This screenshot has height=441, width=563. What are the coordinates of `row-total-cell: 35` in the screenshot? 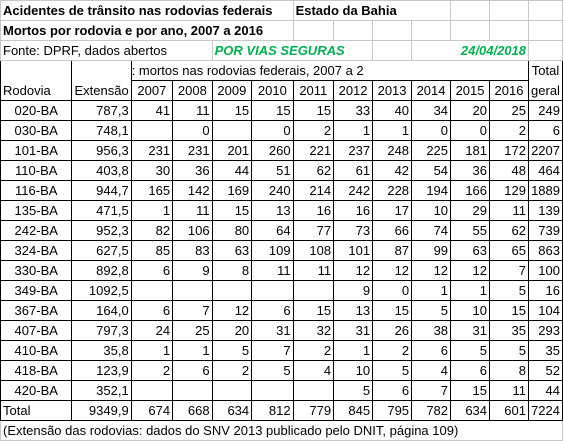 It's located at (545, 350).